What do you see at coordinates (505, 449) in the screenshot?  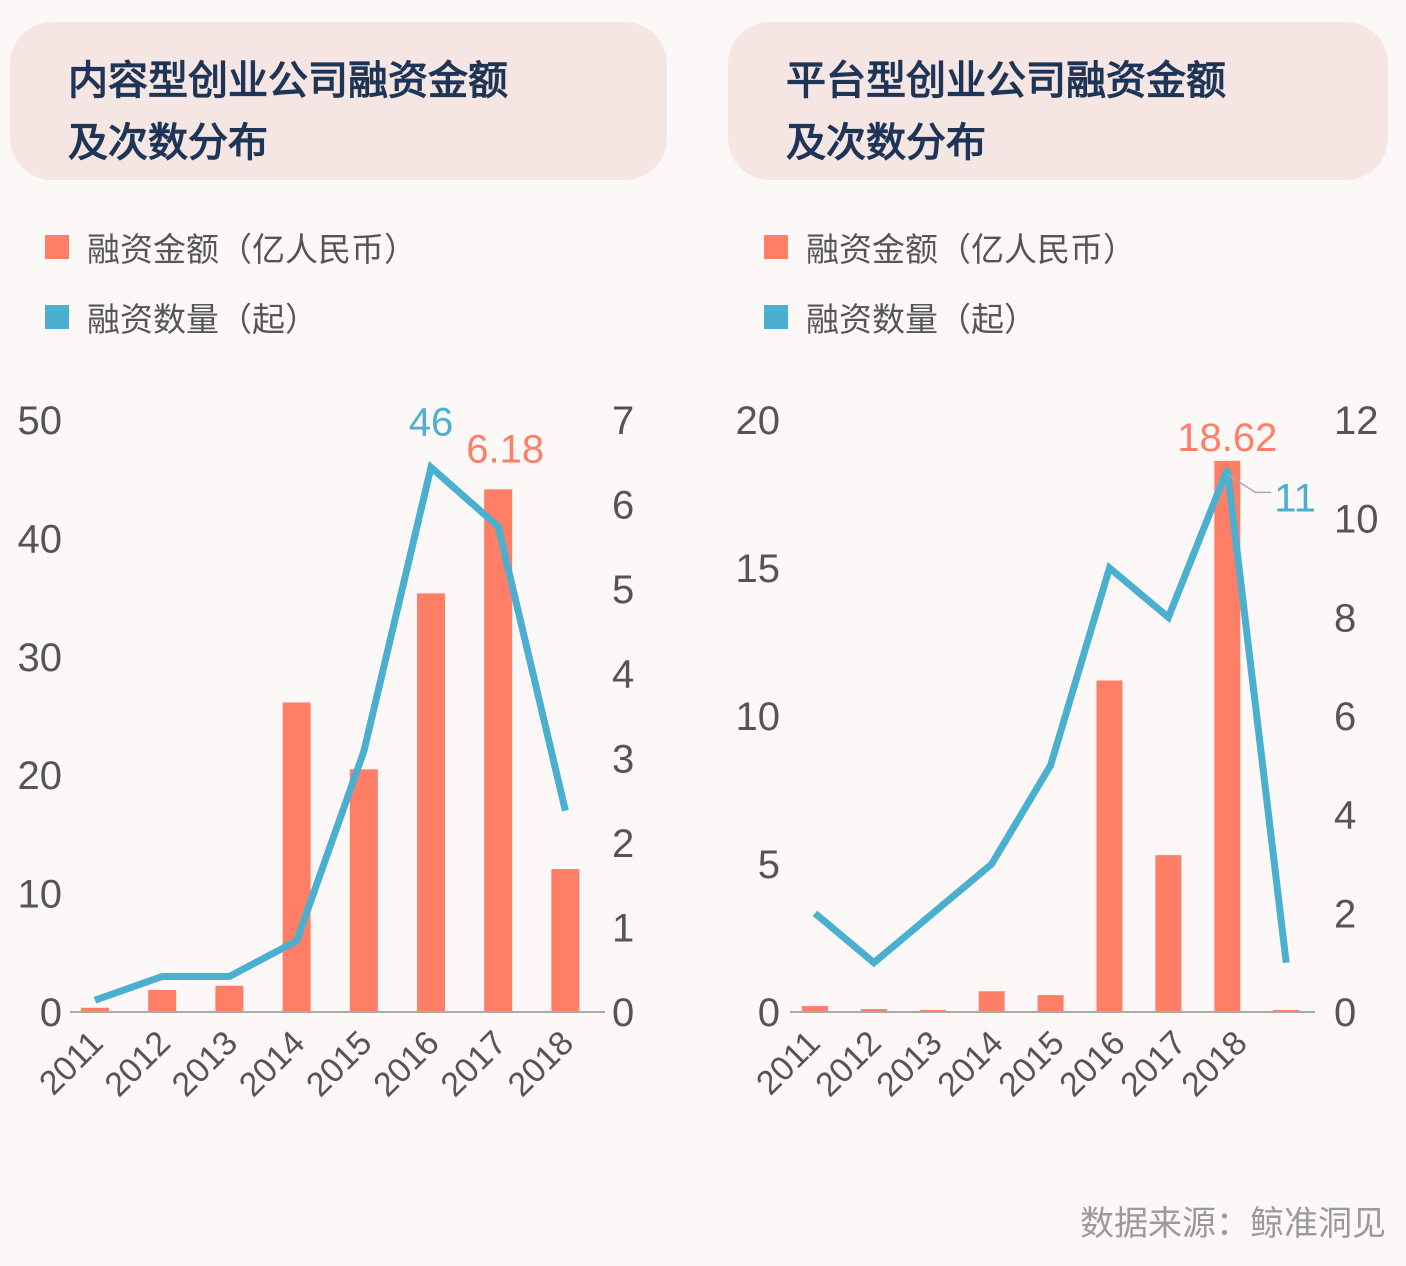 I see `amount-data-label: 6.18` at bounding box center [505, 449].